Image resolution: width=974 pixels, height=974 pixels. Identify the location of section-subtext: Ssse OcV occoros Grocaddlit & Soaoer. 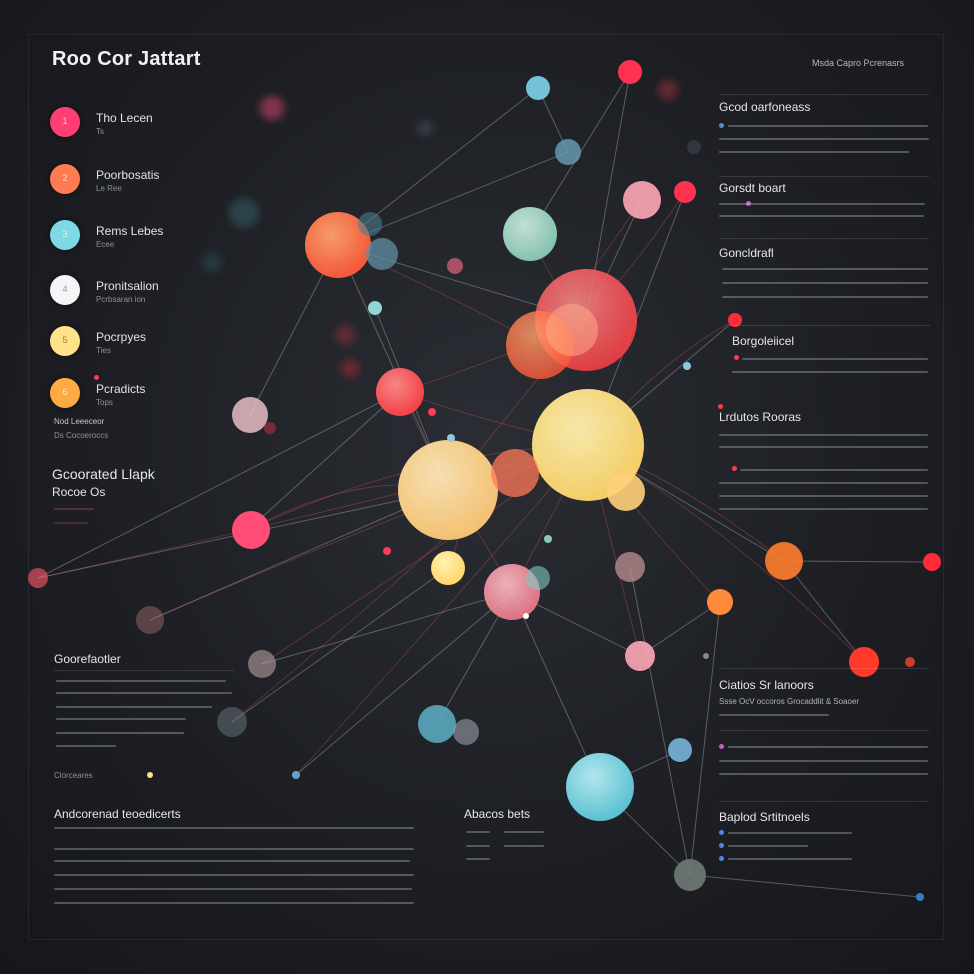
(789, 701).